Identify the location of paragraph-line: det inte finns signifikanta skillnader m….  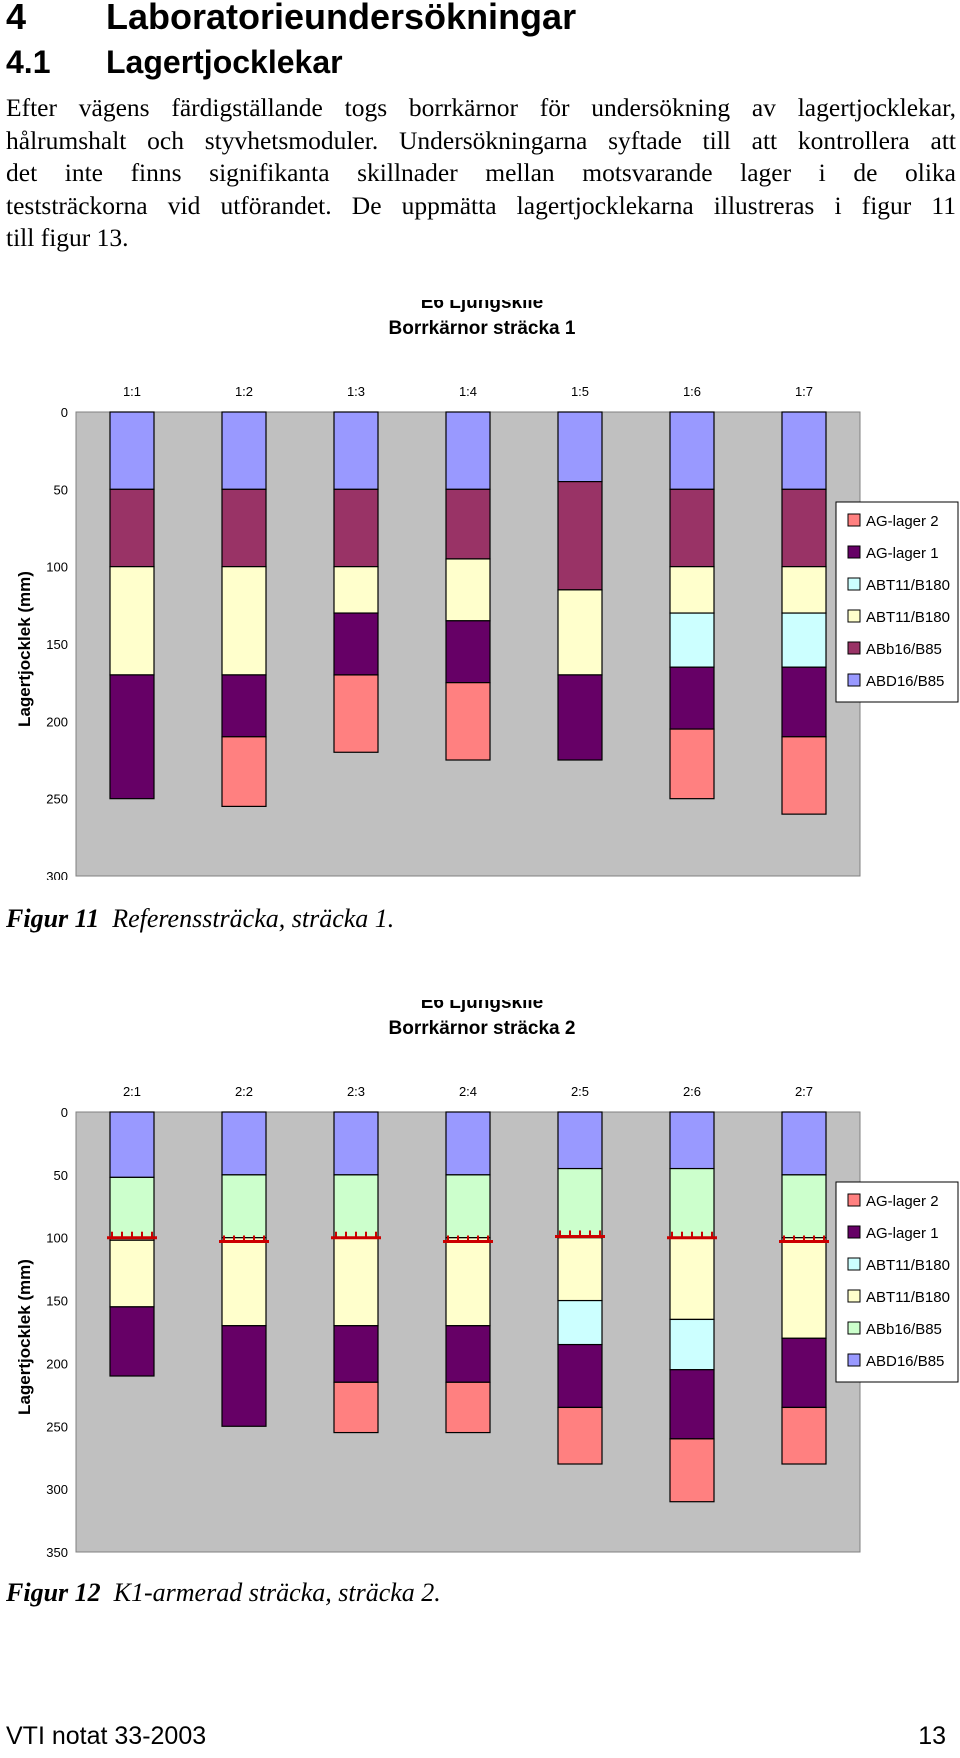
(481, 173).